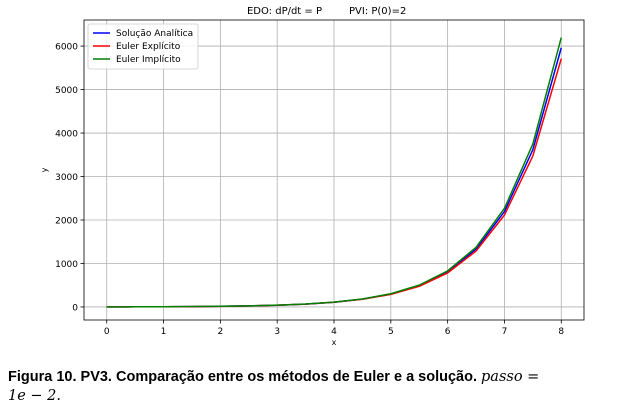  I want to click on y-tick-label: 1000, so click(66, 265).